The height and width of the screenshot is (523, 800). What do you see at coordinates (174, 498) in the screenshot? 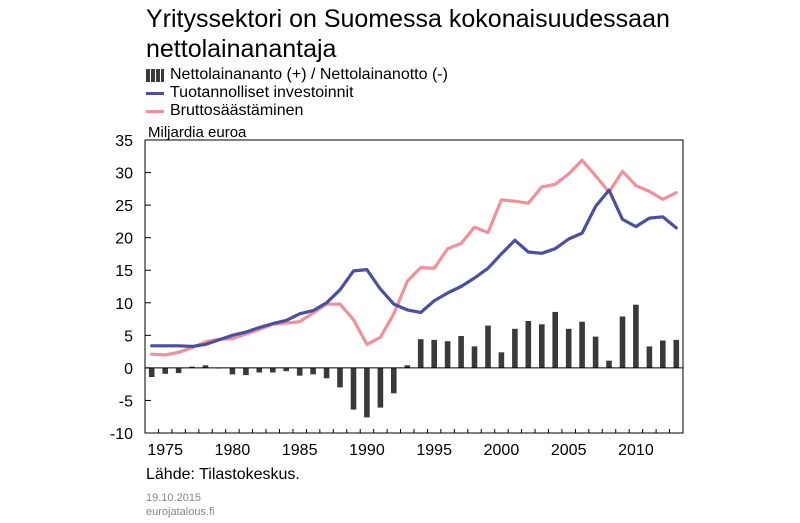
I see `publication-date: 19.10.2015` at bounding box center [174, 498].